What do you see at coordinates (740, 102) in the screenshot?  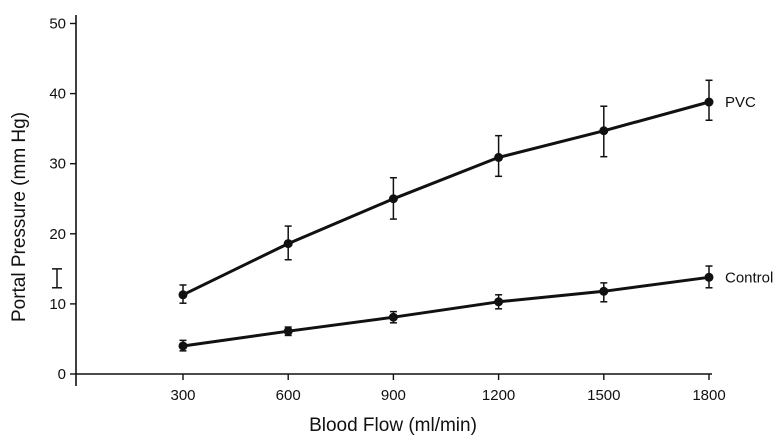 I see `series-label-pvc: PVC` at bounding box center [740, 102].